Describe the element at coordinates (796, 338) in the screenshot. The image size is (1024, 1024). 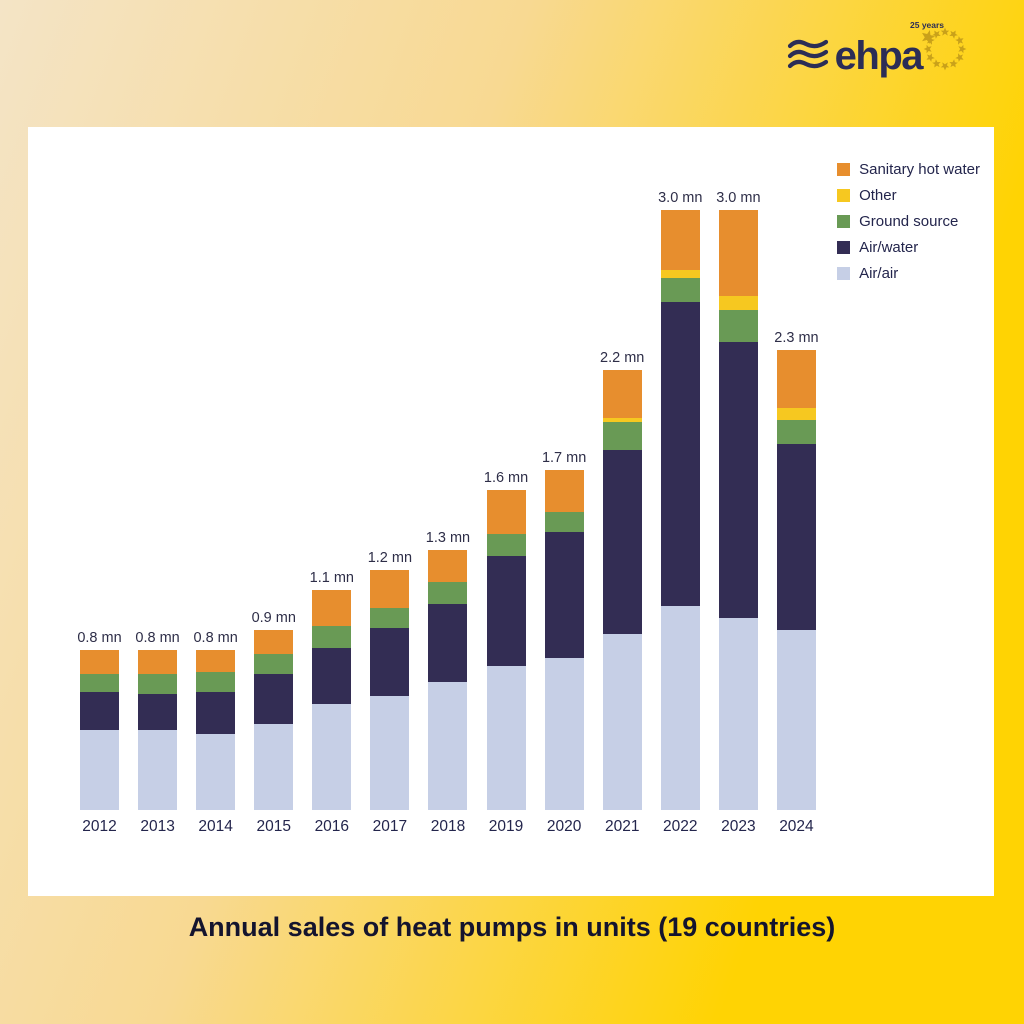
I see `bar-total-label: 2.3 mn` at that location.